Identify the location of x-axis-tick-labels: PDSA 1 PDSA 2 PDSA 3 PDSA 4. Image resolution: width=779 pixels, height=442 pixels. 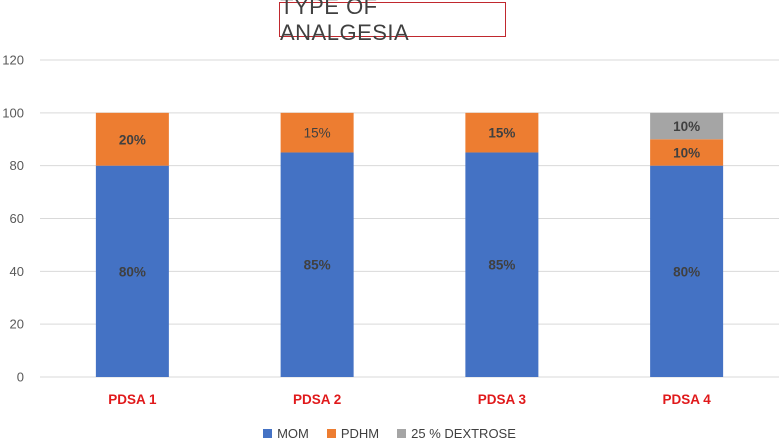
(409, 399).